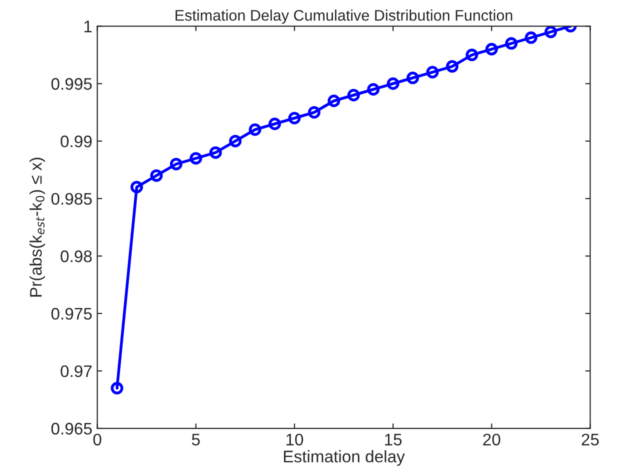  I want to click on x-tick-label: 25, so click(590, 440).